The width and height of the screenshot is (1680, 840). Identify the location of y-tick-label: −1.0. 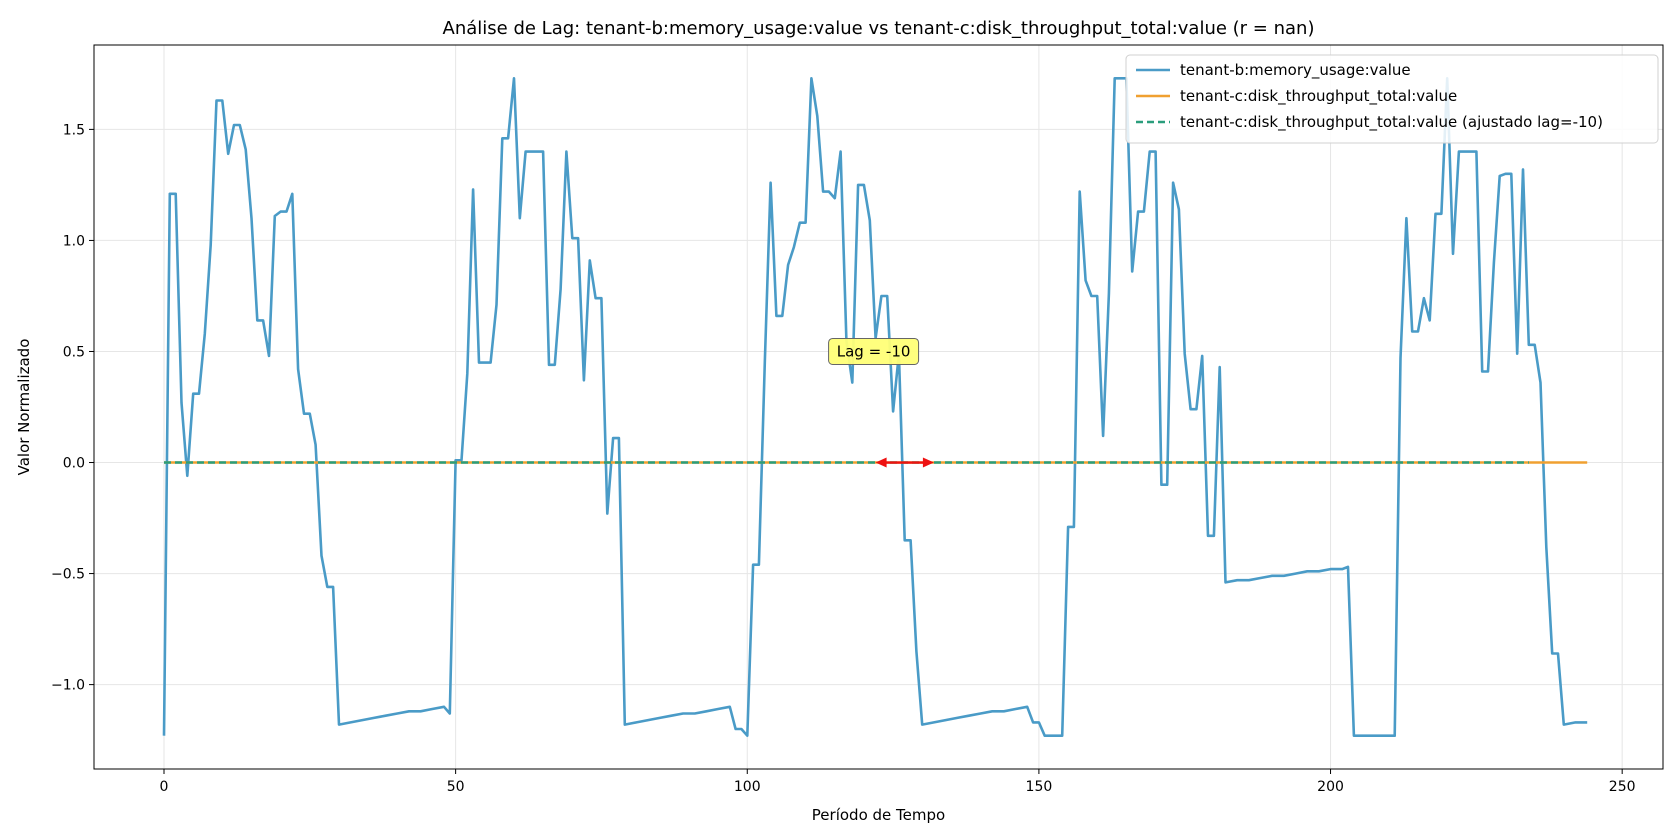
(68, 686).